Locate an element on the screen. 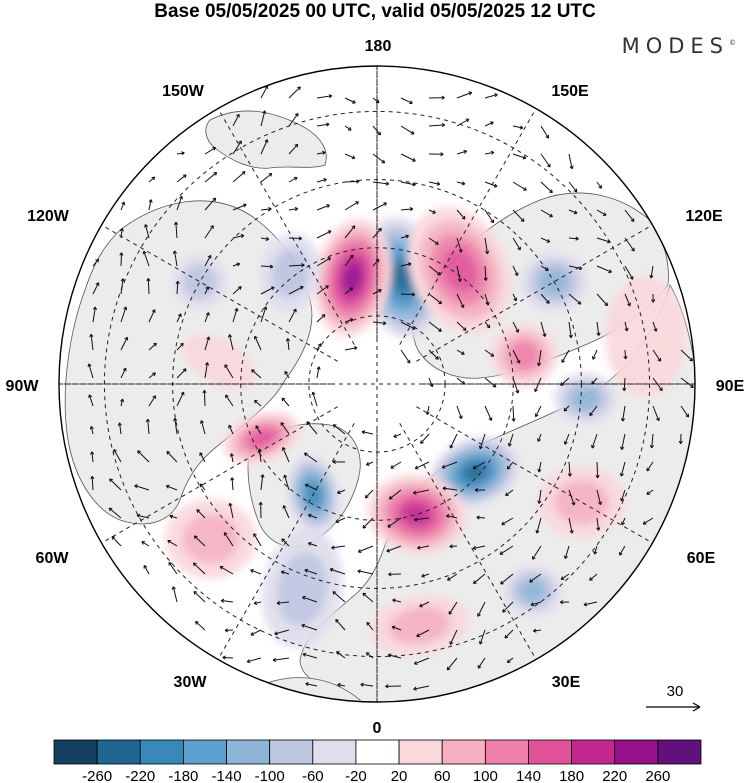 The image size is (750, 783). meridian-label-120e: 120E is located at coordinates (704, 216).